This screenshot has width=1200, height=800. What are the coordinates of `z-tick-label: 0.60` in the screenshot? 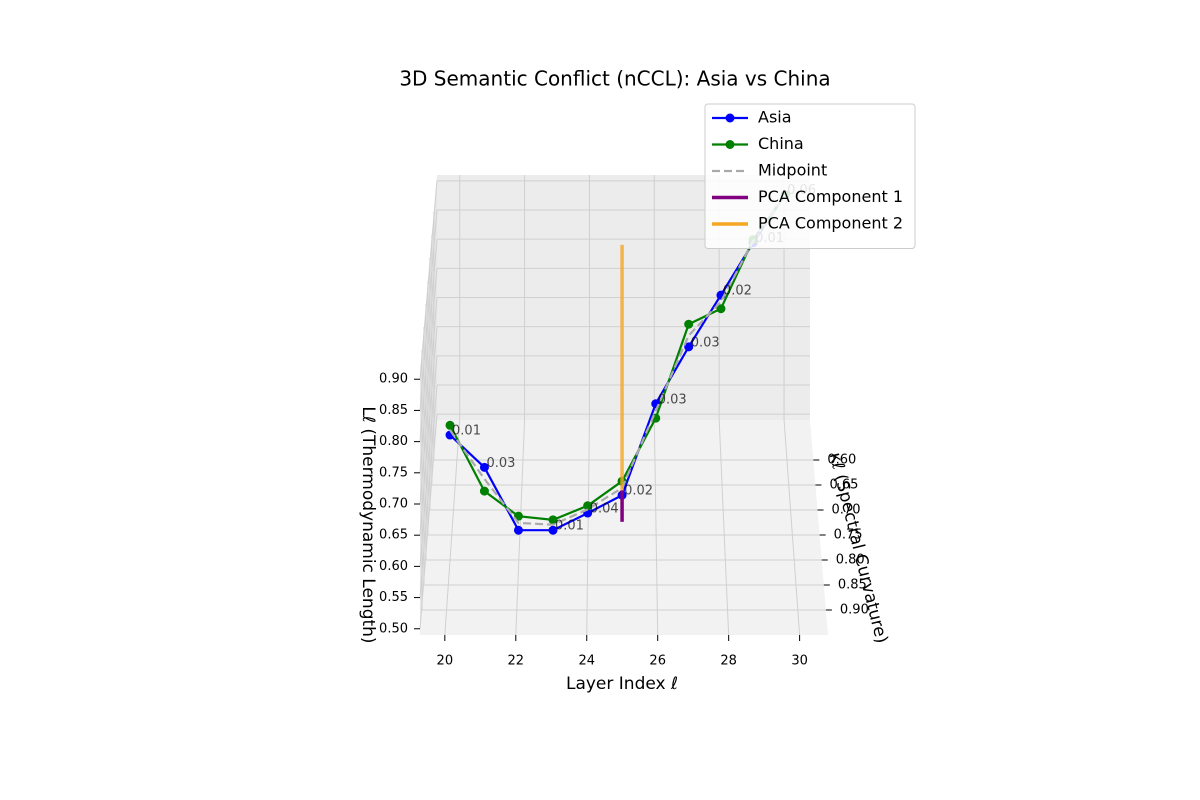 It's located at (393, 566).